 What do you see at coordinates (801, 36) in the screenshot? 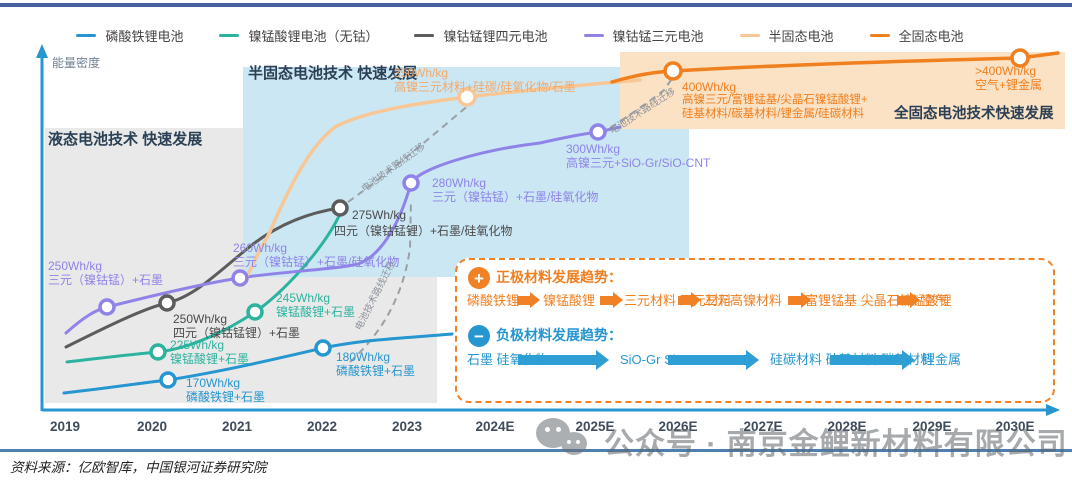
I see `legend-label: 半固态电池` at bounding box center [801, 36].